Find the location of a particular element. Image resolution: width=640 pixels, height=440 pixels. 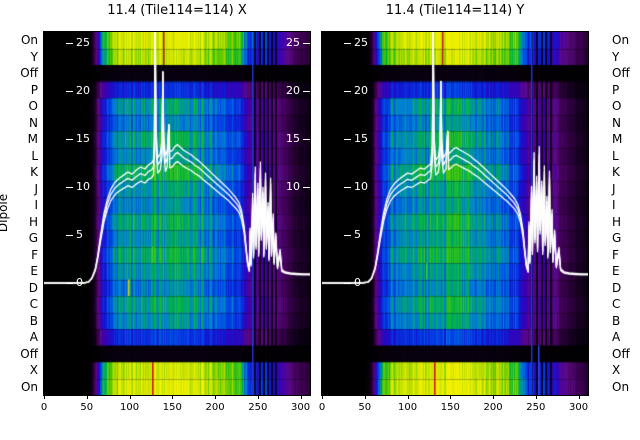

dipole-label-left: F is located at coordinates (34, 254).